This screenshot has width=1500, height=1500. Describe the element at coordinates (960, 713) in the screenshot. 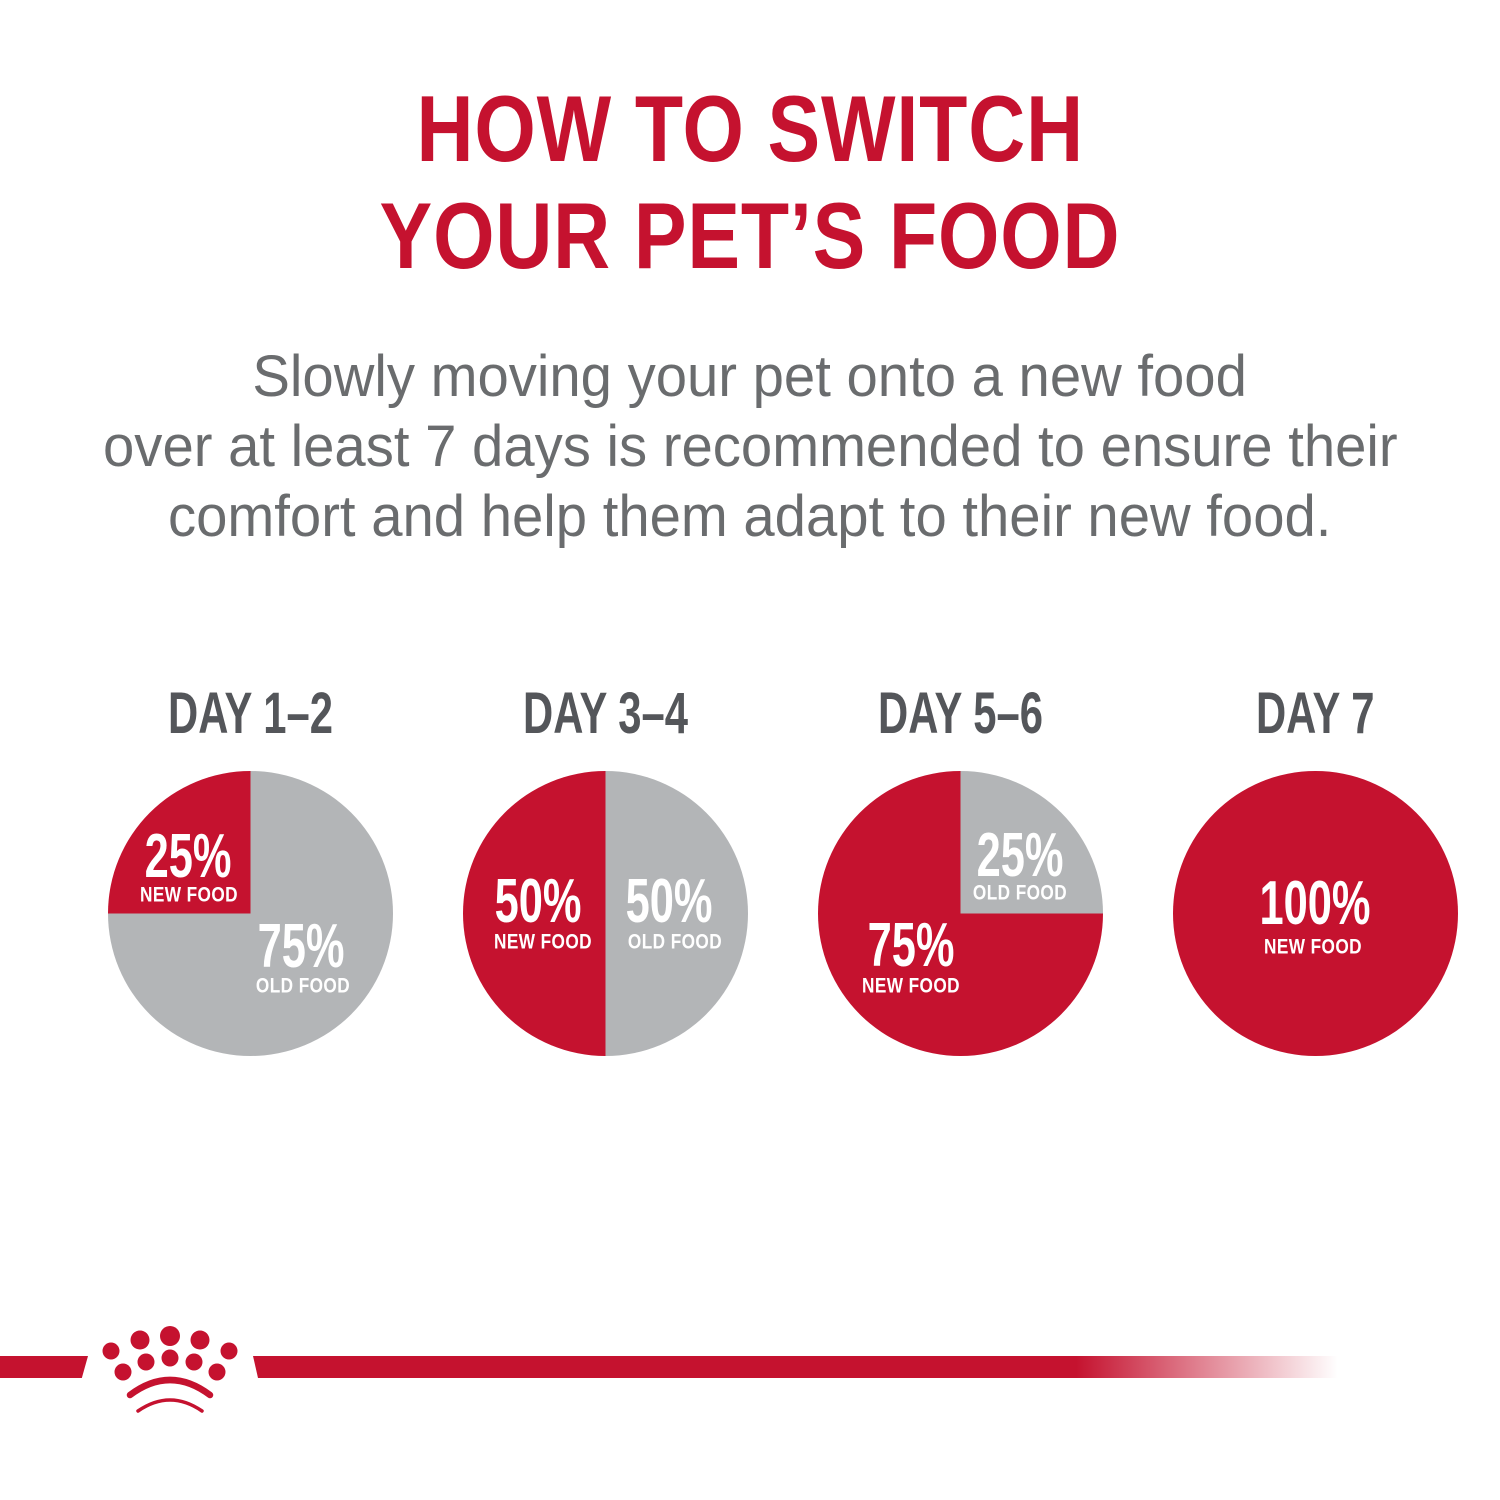

I see `day-label-5-6: DAY 5–6` at that location.